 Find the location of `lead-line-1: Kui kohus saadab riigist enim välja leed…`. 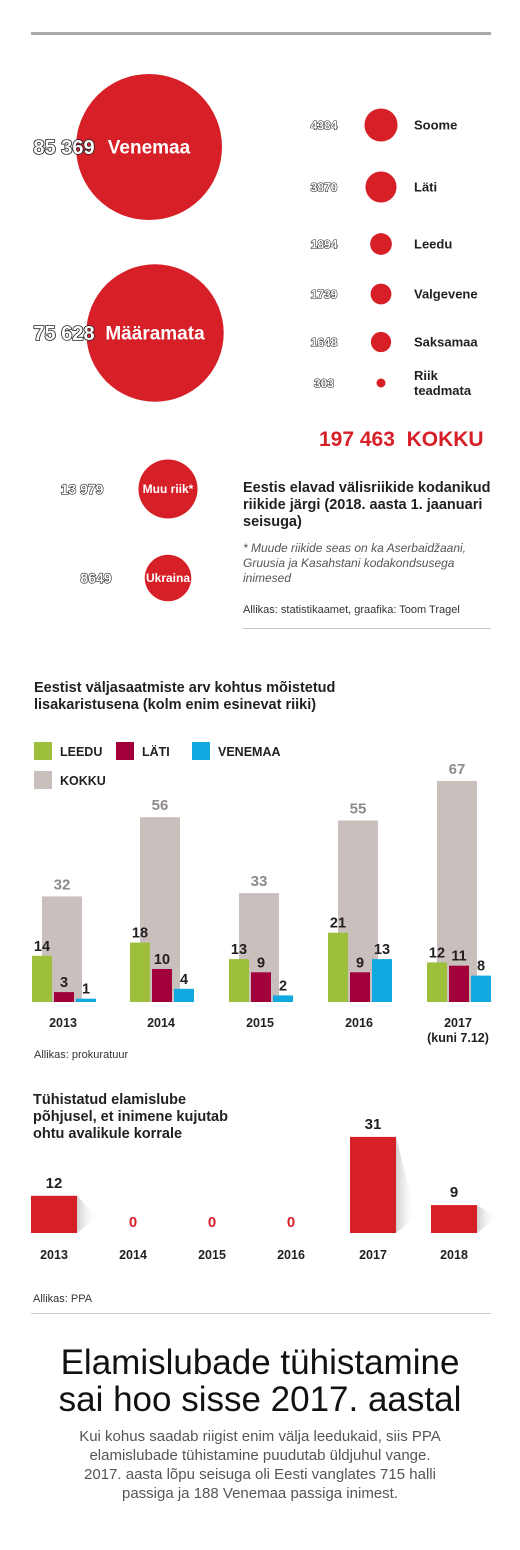

lead-line-1: Kui kohus saadab riigist enim välja leed… is located at coordinates (260, 1436).